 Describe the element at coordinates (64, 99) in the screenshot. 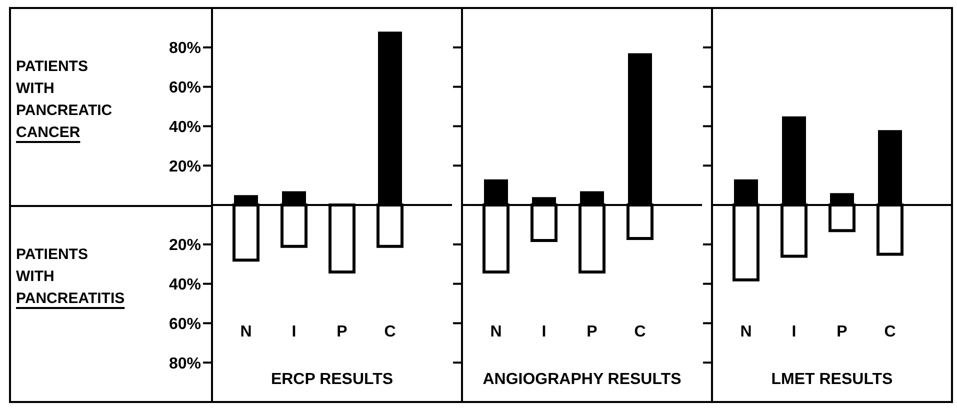

I see `text: PATIENTS WITH PANCREATIC CANCER` at that location.